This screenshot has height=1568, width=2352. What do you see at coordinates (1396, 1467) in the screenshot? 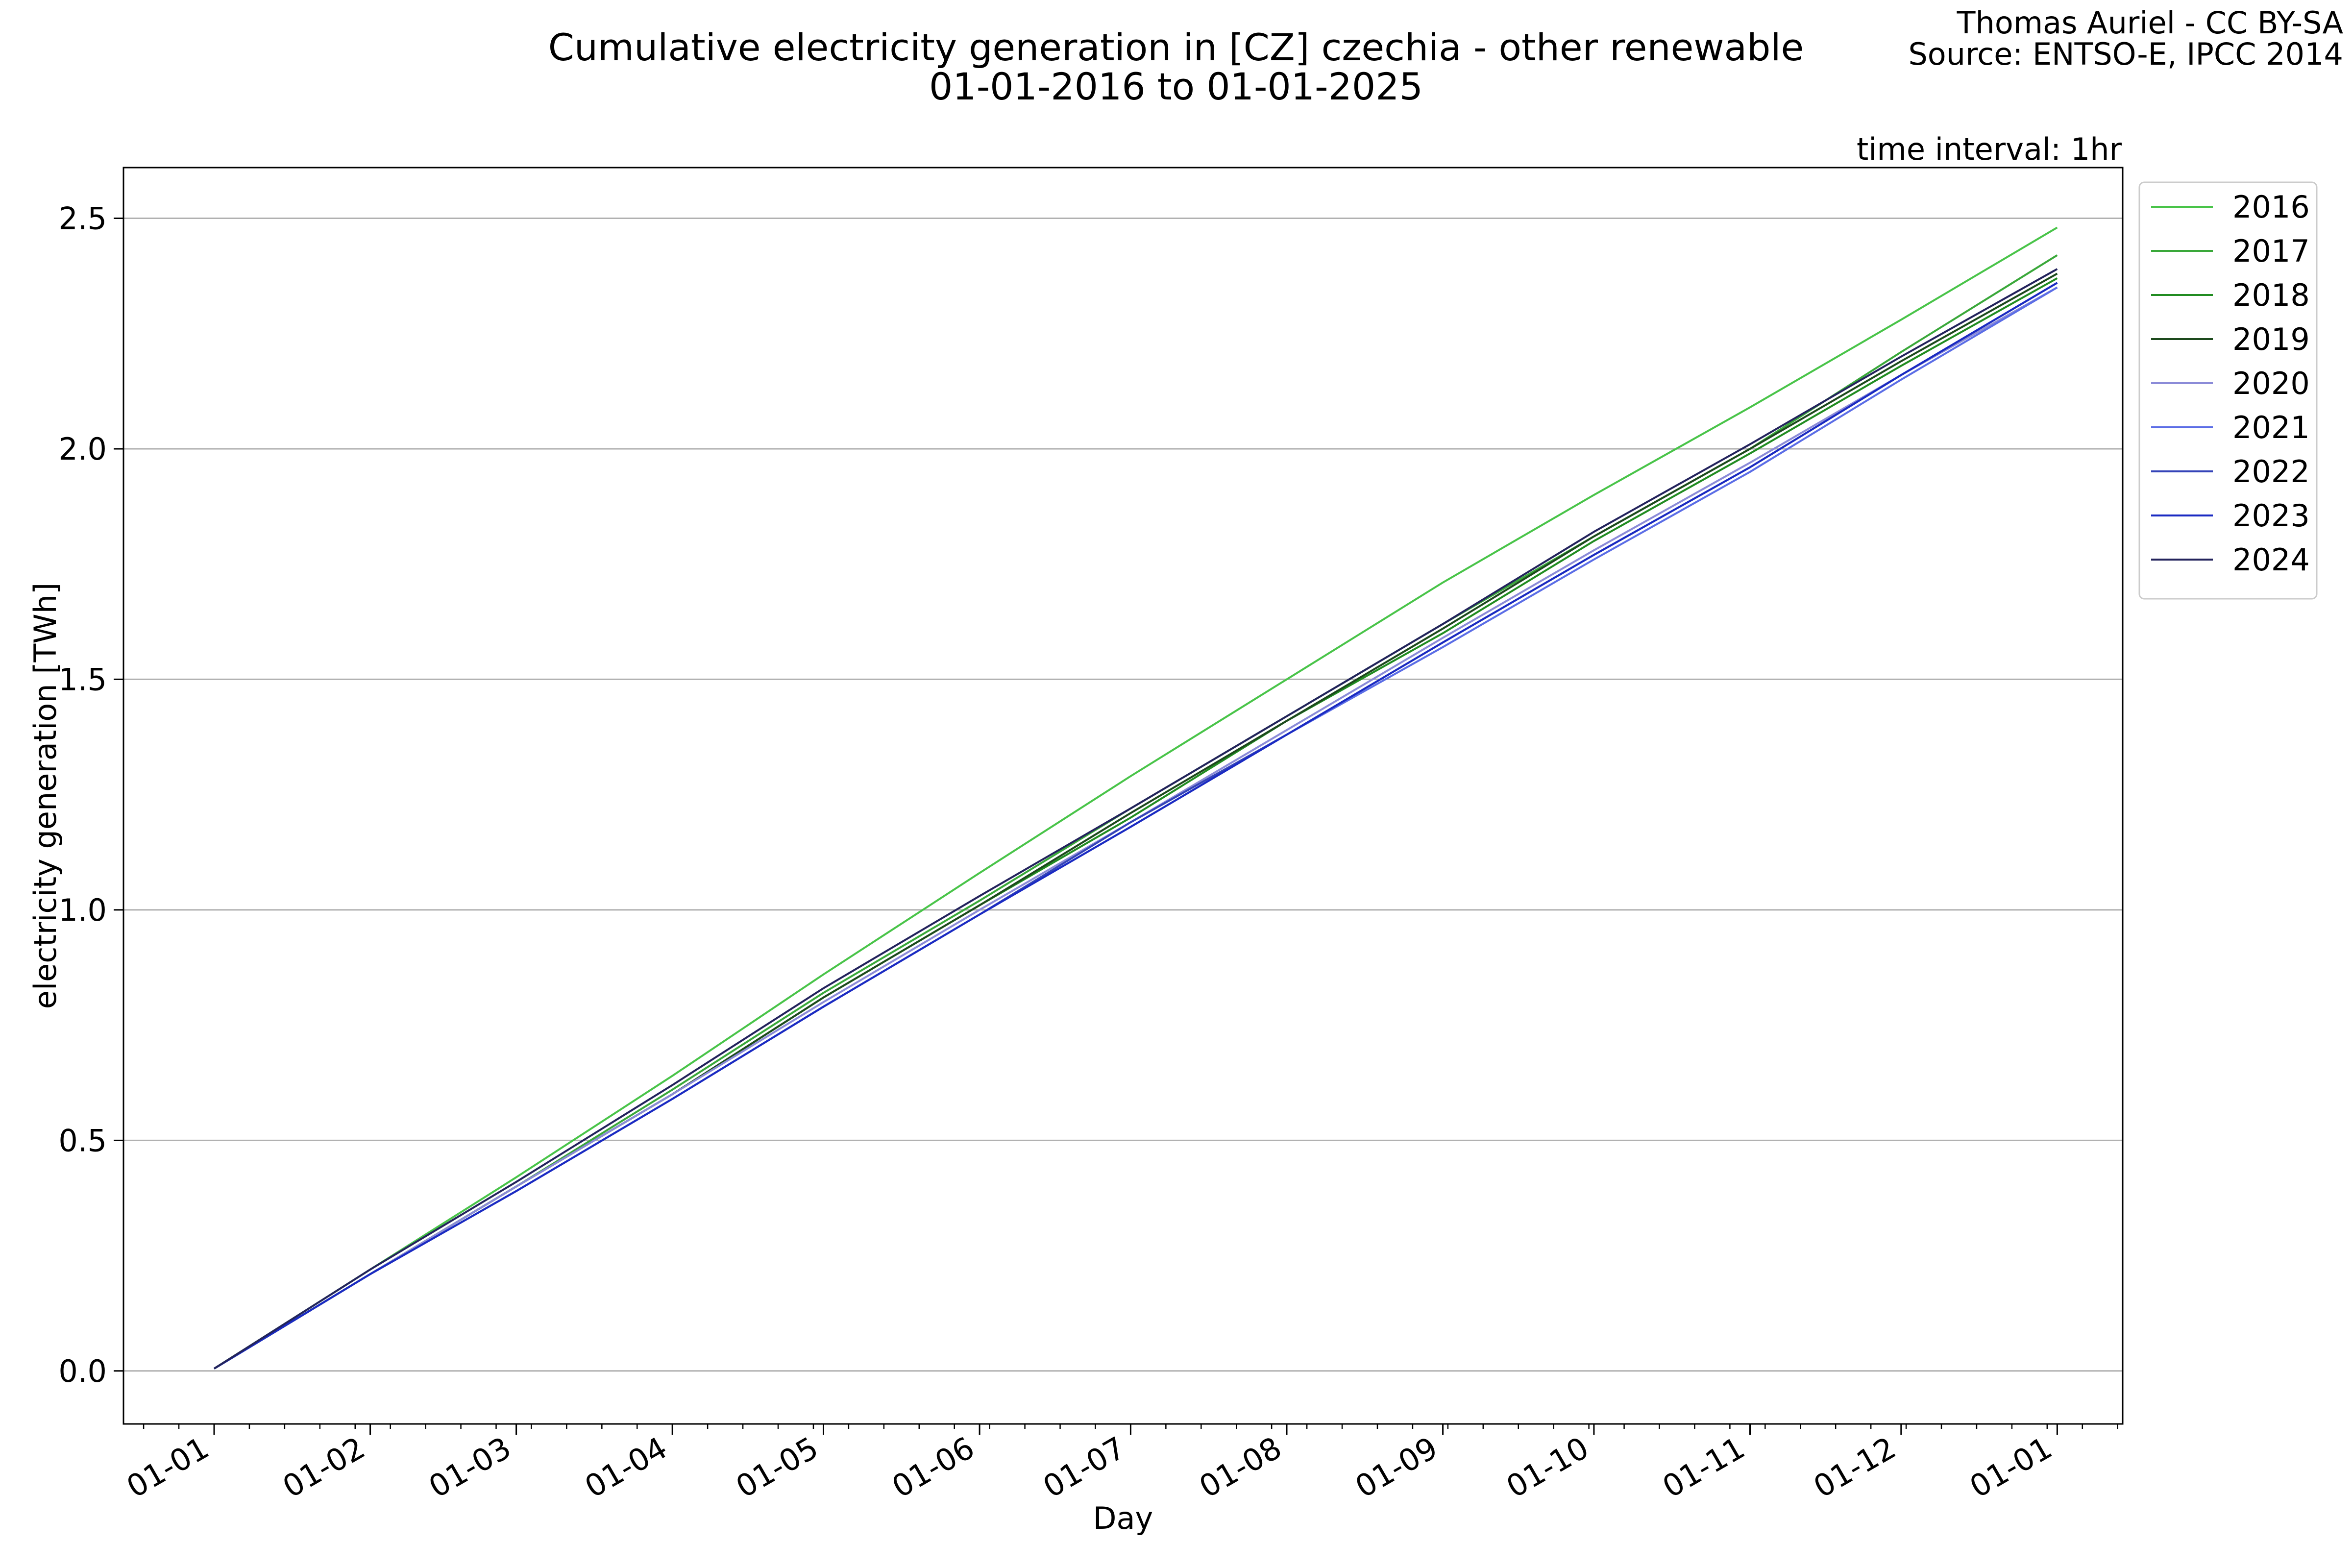
I see `x-tick-label: 01-09` at bounding box center [1396, 1467].